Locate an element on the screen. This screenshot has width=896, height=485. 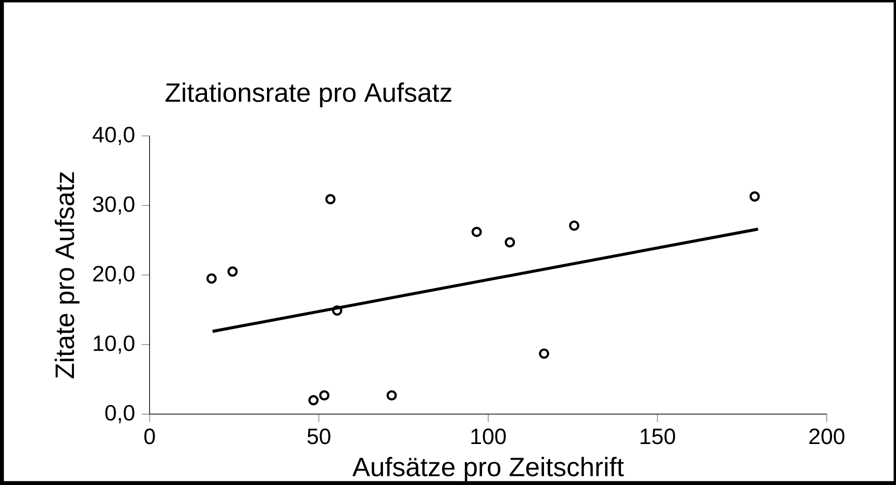
y-tick-label: 30,0 is located at coordinates (113, 205).